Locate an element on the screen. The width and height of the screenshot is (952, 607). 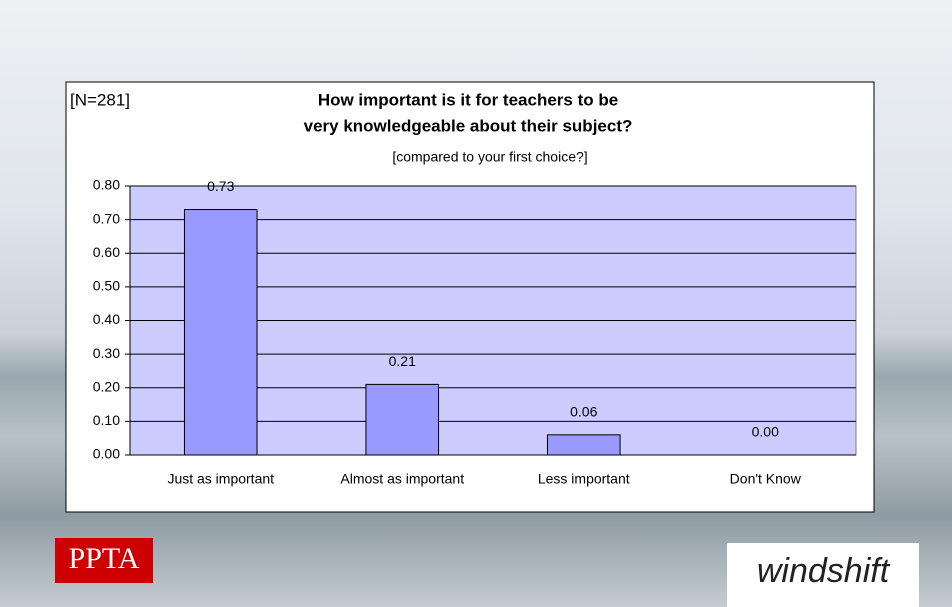
y-tick-label: 0.40 is located at coordinates (106, 319).